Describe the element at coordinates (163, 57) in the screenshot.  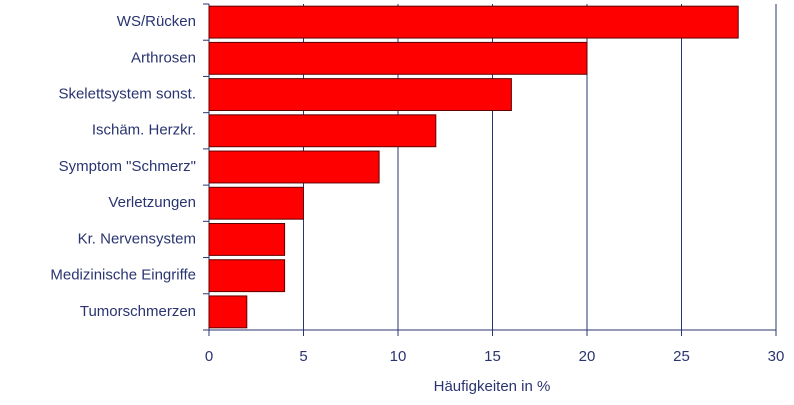
I see `y-tick-label: Arthrosen` at that location.